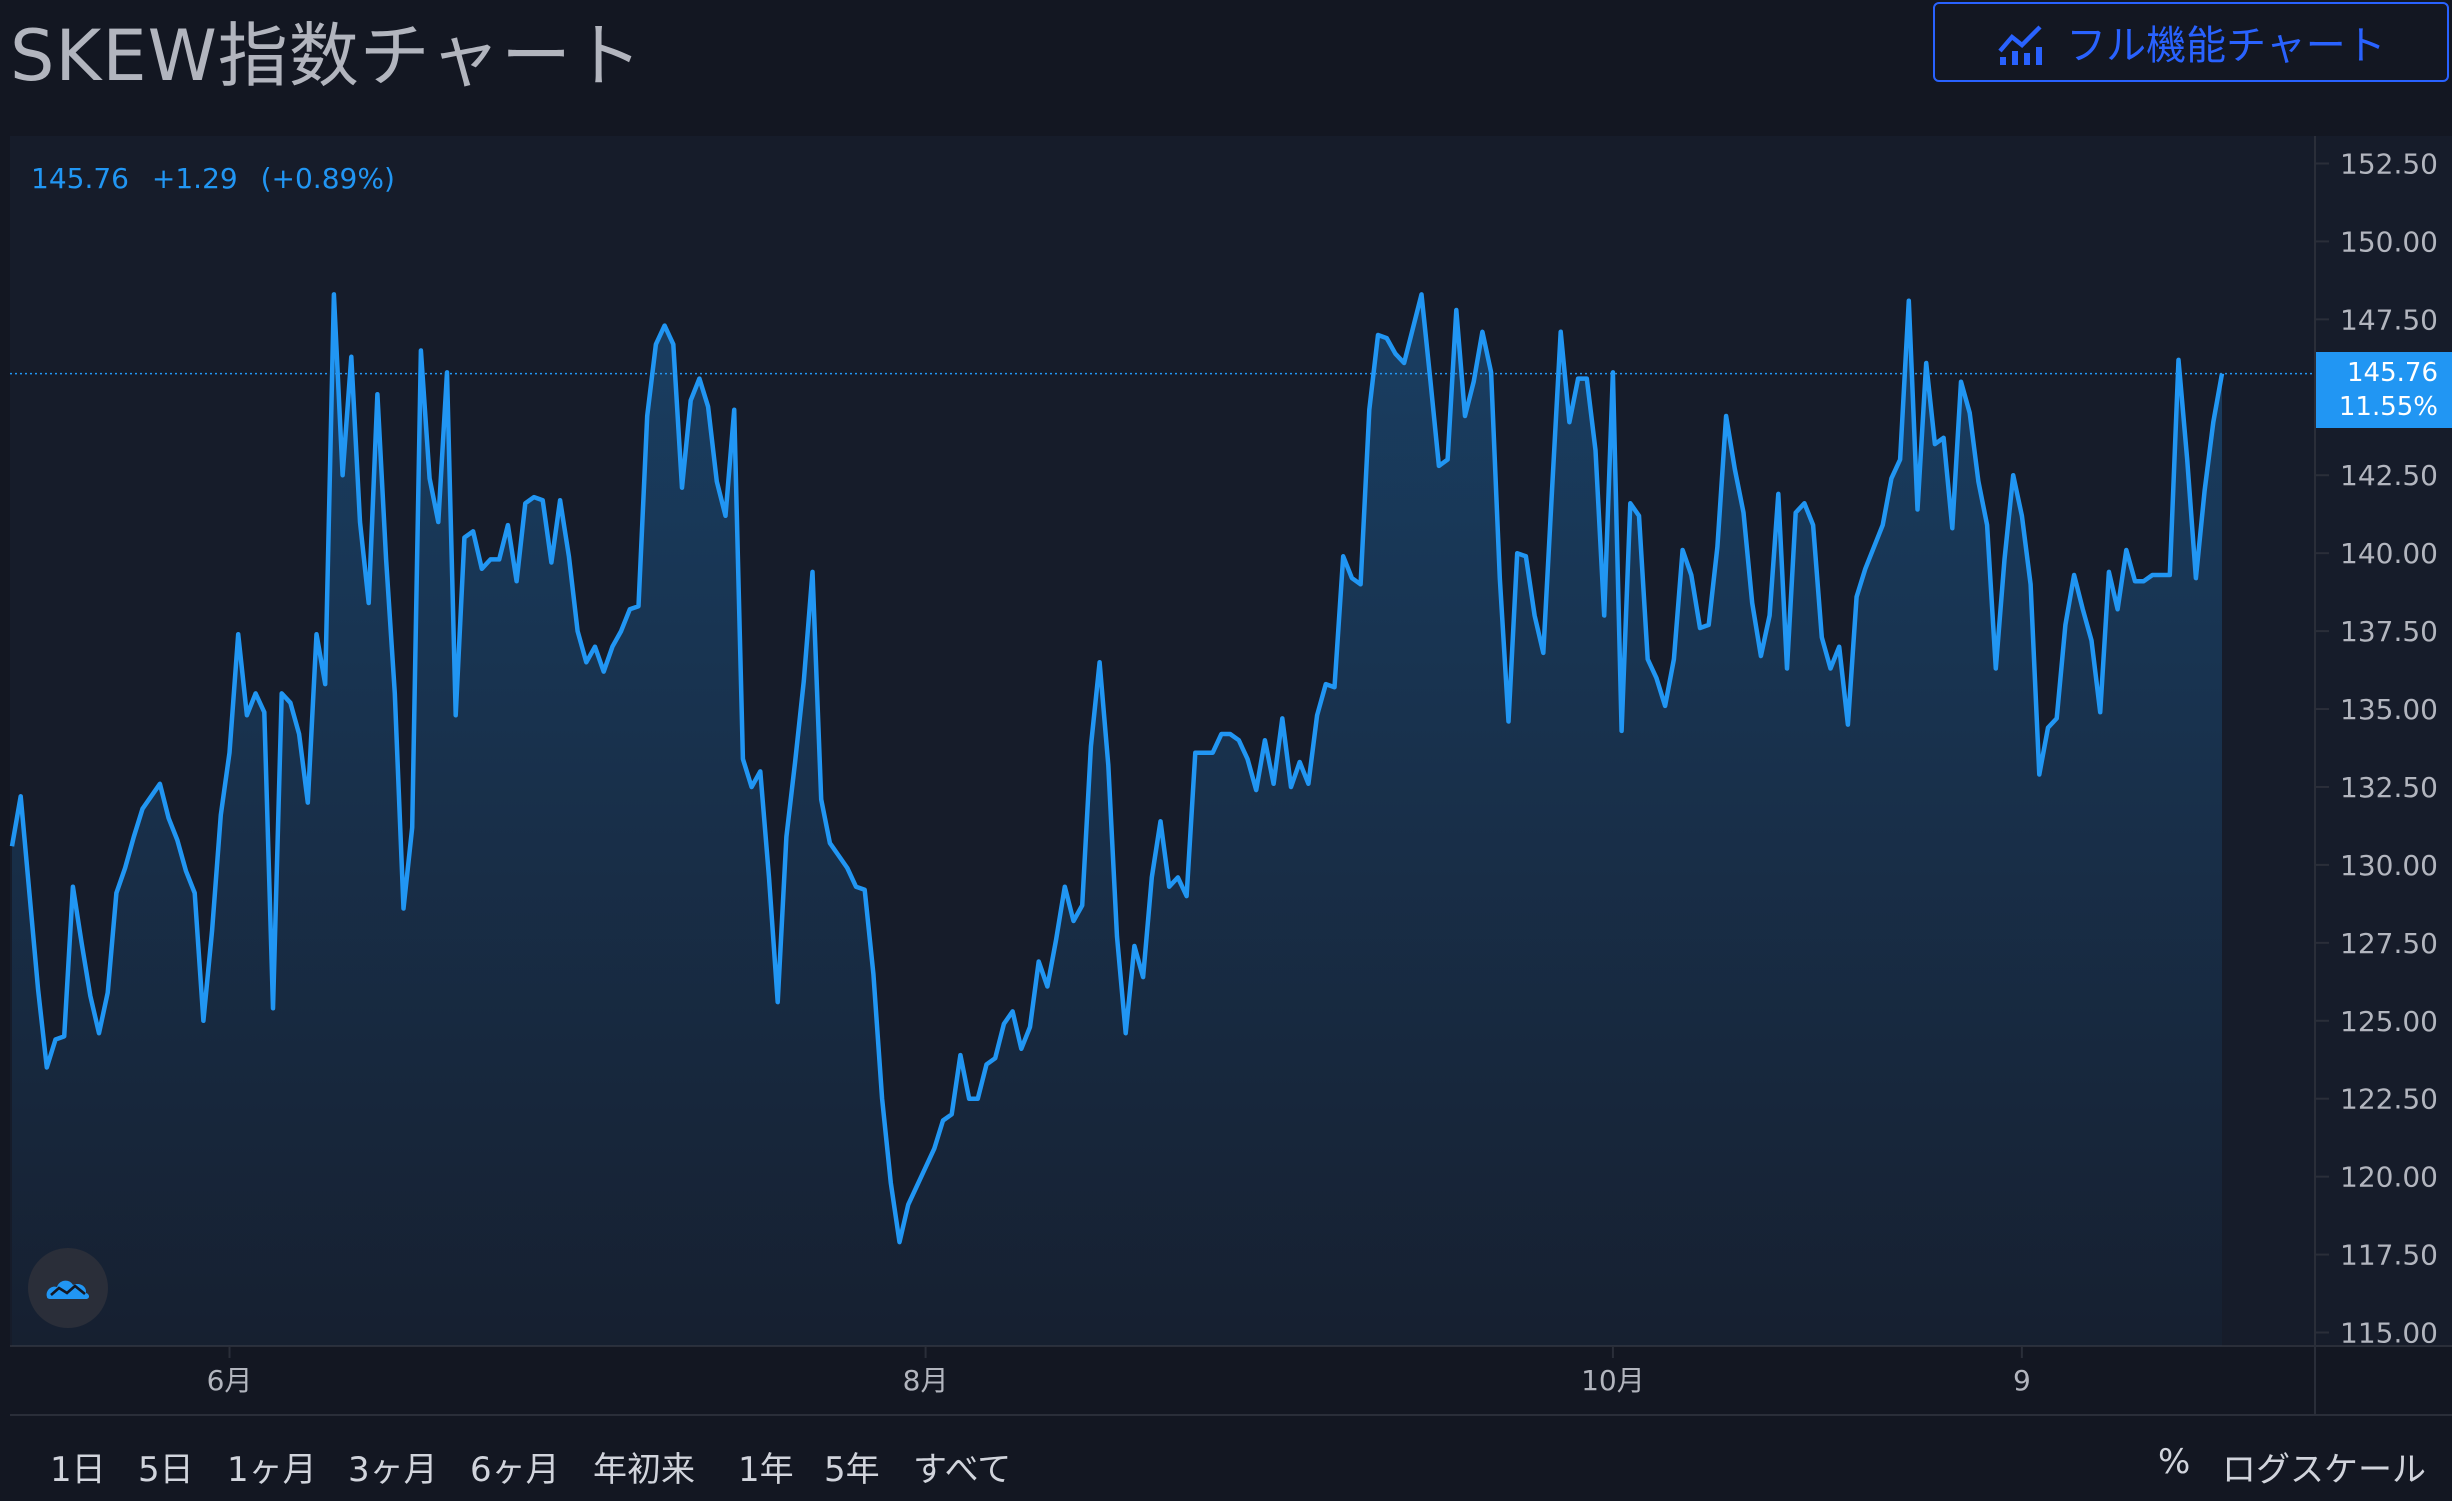 Image resolution: width=2452 pixels, height=1501 pixels. I want to click on x-tick-label: 10月, so click(1613, 1380).